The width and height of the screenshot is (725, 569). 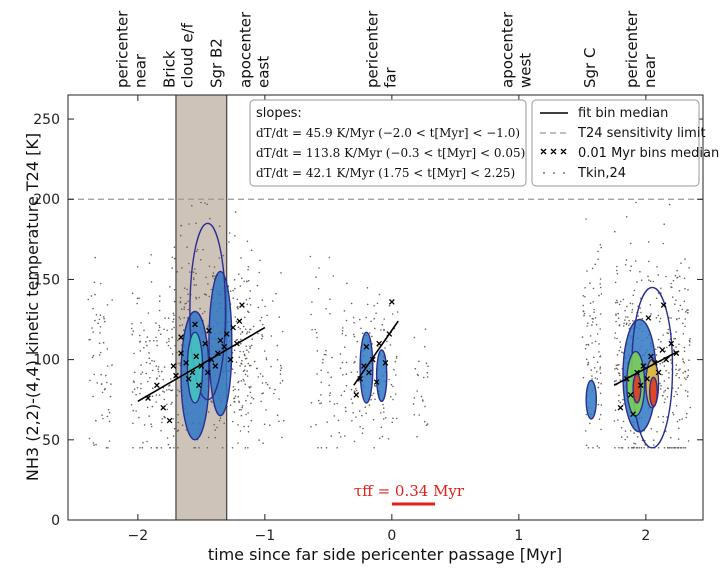 I want to click on top-event-label: pericenter near, so click(x=641, y=49).